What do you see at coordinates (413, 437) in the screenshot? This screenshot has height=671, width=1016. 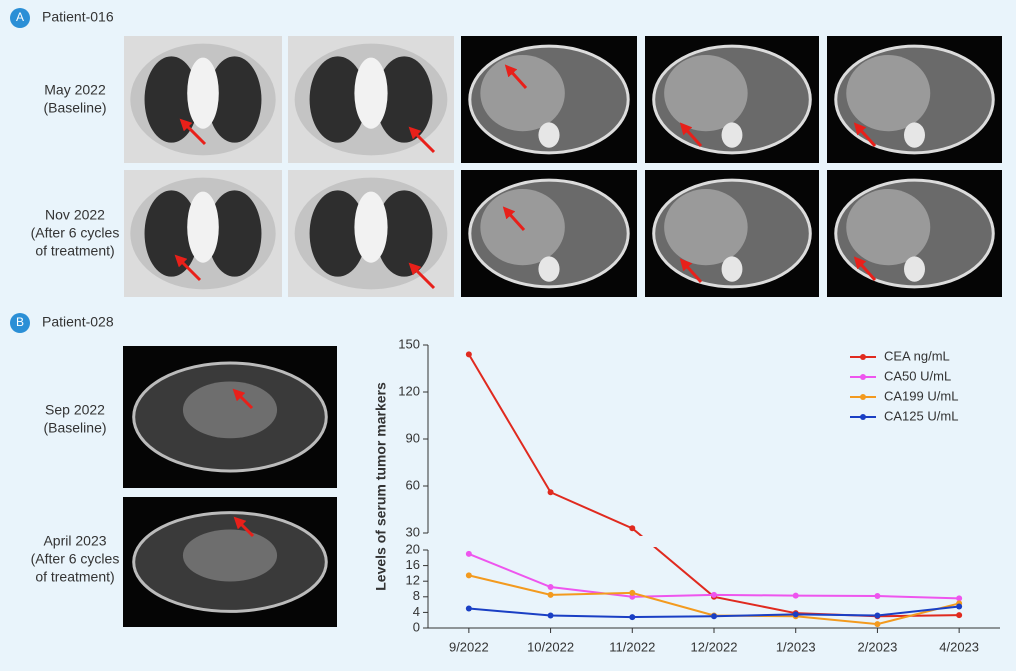 I see `y-tick-label: 90` at bounding box center [413, 437].